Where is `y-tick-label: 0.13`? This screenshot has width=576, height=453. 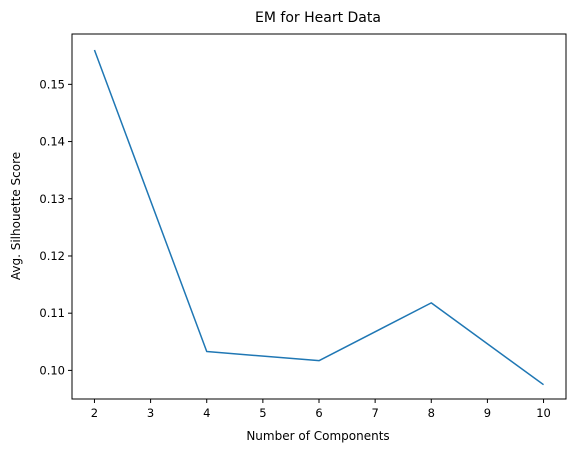 y-tick-label: 0.13 is located at coordinates (52, 199).